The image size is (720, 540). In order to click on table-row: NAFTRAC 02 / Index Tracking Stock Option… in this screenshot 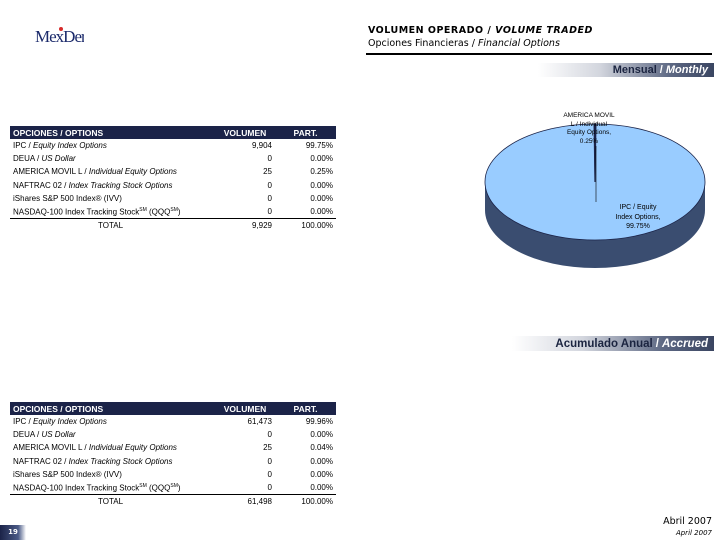, I will do `click(173, 461)`.